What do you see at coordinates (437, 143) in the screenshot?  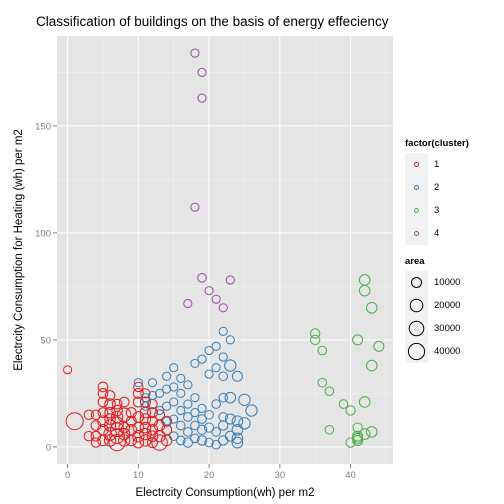 I see `color-legend-title: factor(cluster)` at bounding box center [437, 143].